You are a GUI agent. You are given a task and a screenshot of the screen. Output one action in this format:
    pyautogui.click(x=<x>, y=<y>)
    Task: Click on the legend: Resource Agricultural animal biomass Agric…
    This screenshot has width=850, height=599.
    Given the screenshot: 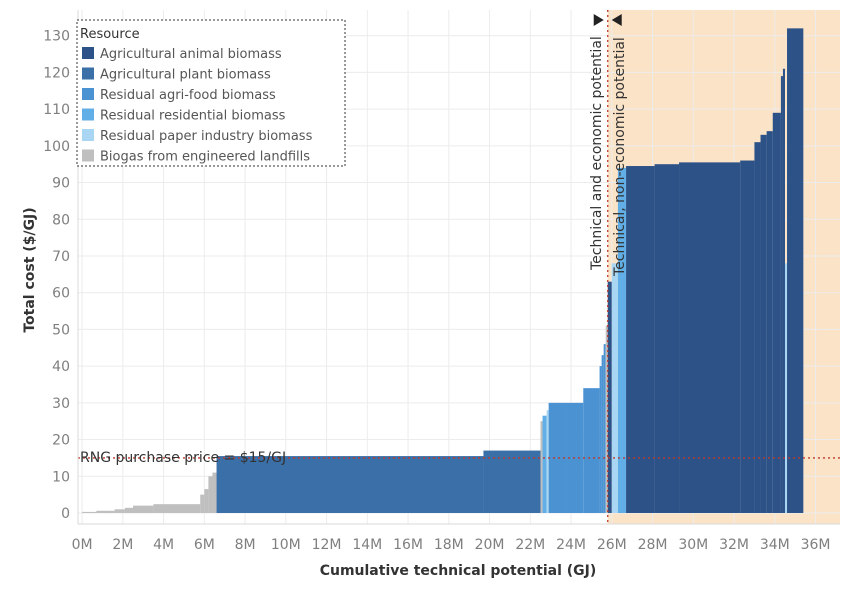 What is the action you would take?
    pyautogui.click(x=211, y=93)
    